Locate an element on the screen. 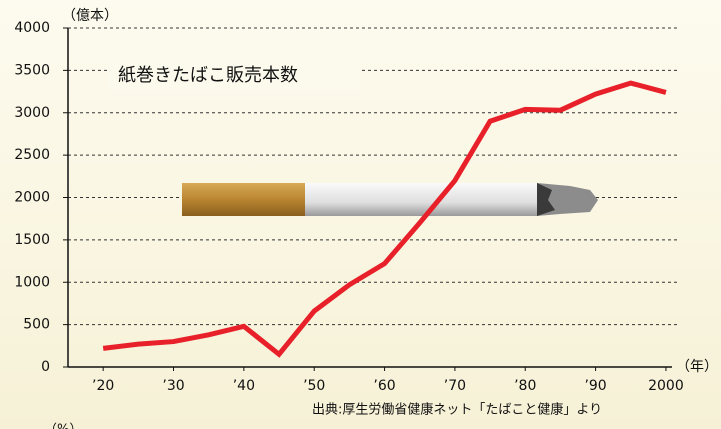  y-tick-label: 1000 is located at coordinates (32, 282).